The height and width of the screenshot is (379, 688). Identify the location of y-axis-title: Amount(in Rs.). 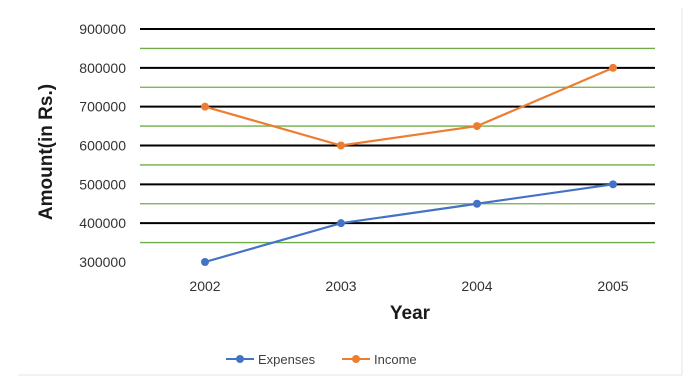
(46, 152).